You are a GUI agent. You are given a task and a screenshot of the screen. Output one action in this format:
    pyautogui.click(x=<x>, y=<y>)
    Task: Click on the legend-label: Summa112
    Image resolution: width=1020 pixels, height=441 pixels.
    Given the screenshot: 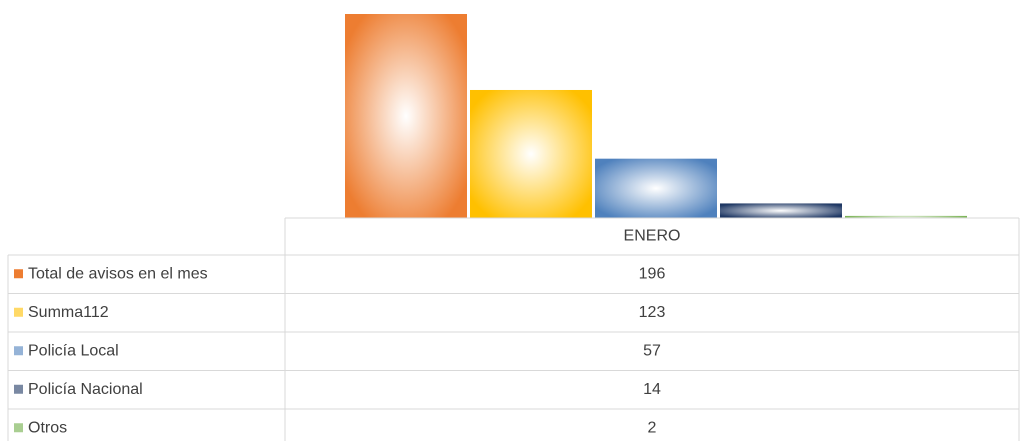 What is the action you would take?
    pyautogui.click(x=68, y=312)
    